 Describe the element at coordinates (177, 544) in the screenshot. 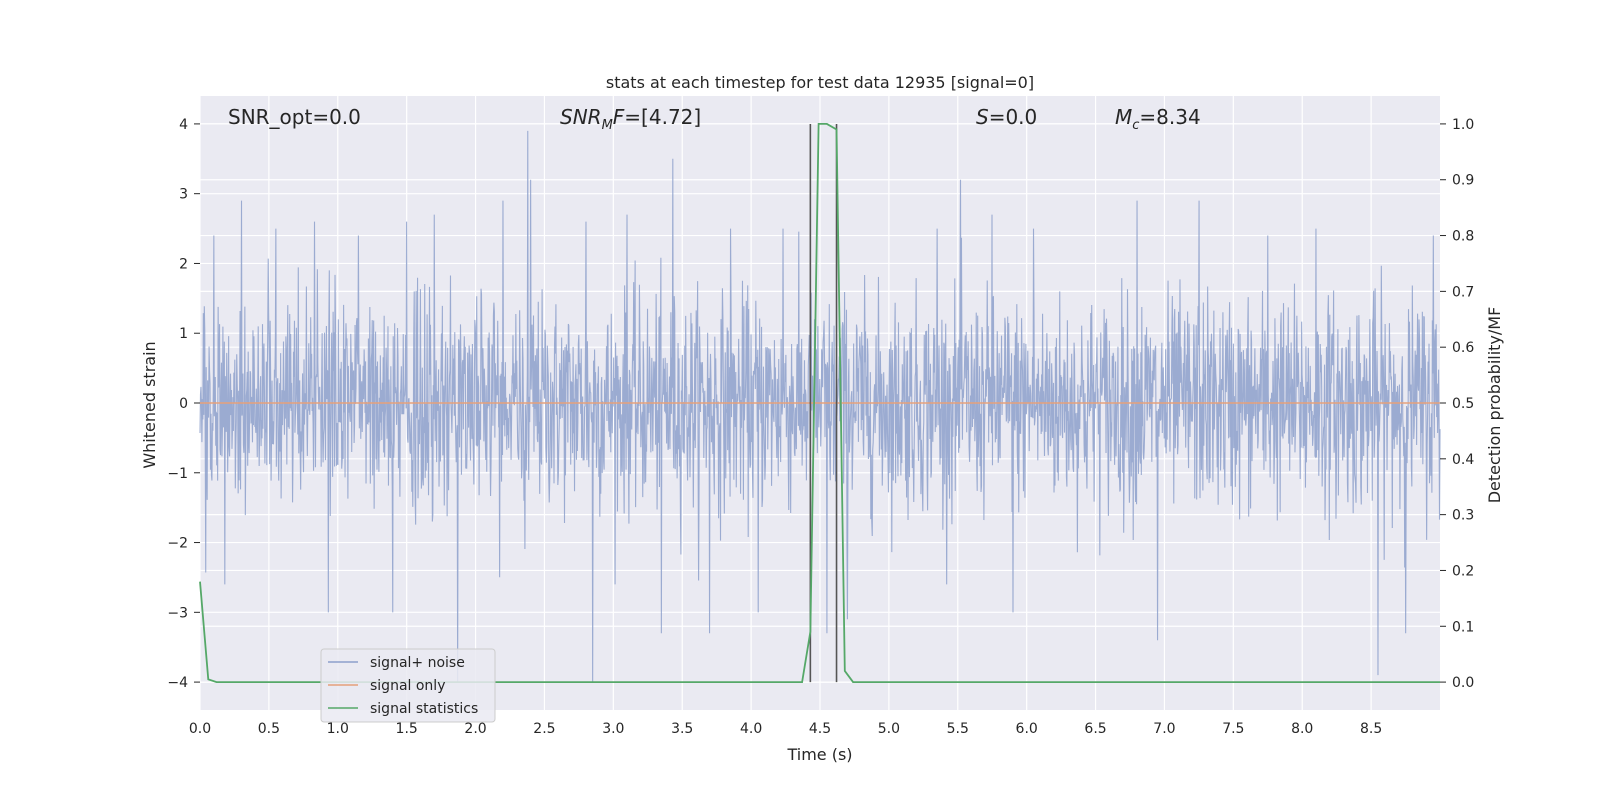

I see `y-tick-label: −2` at that location.